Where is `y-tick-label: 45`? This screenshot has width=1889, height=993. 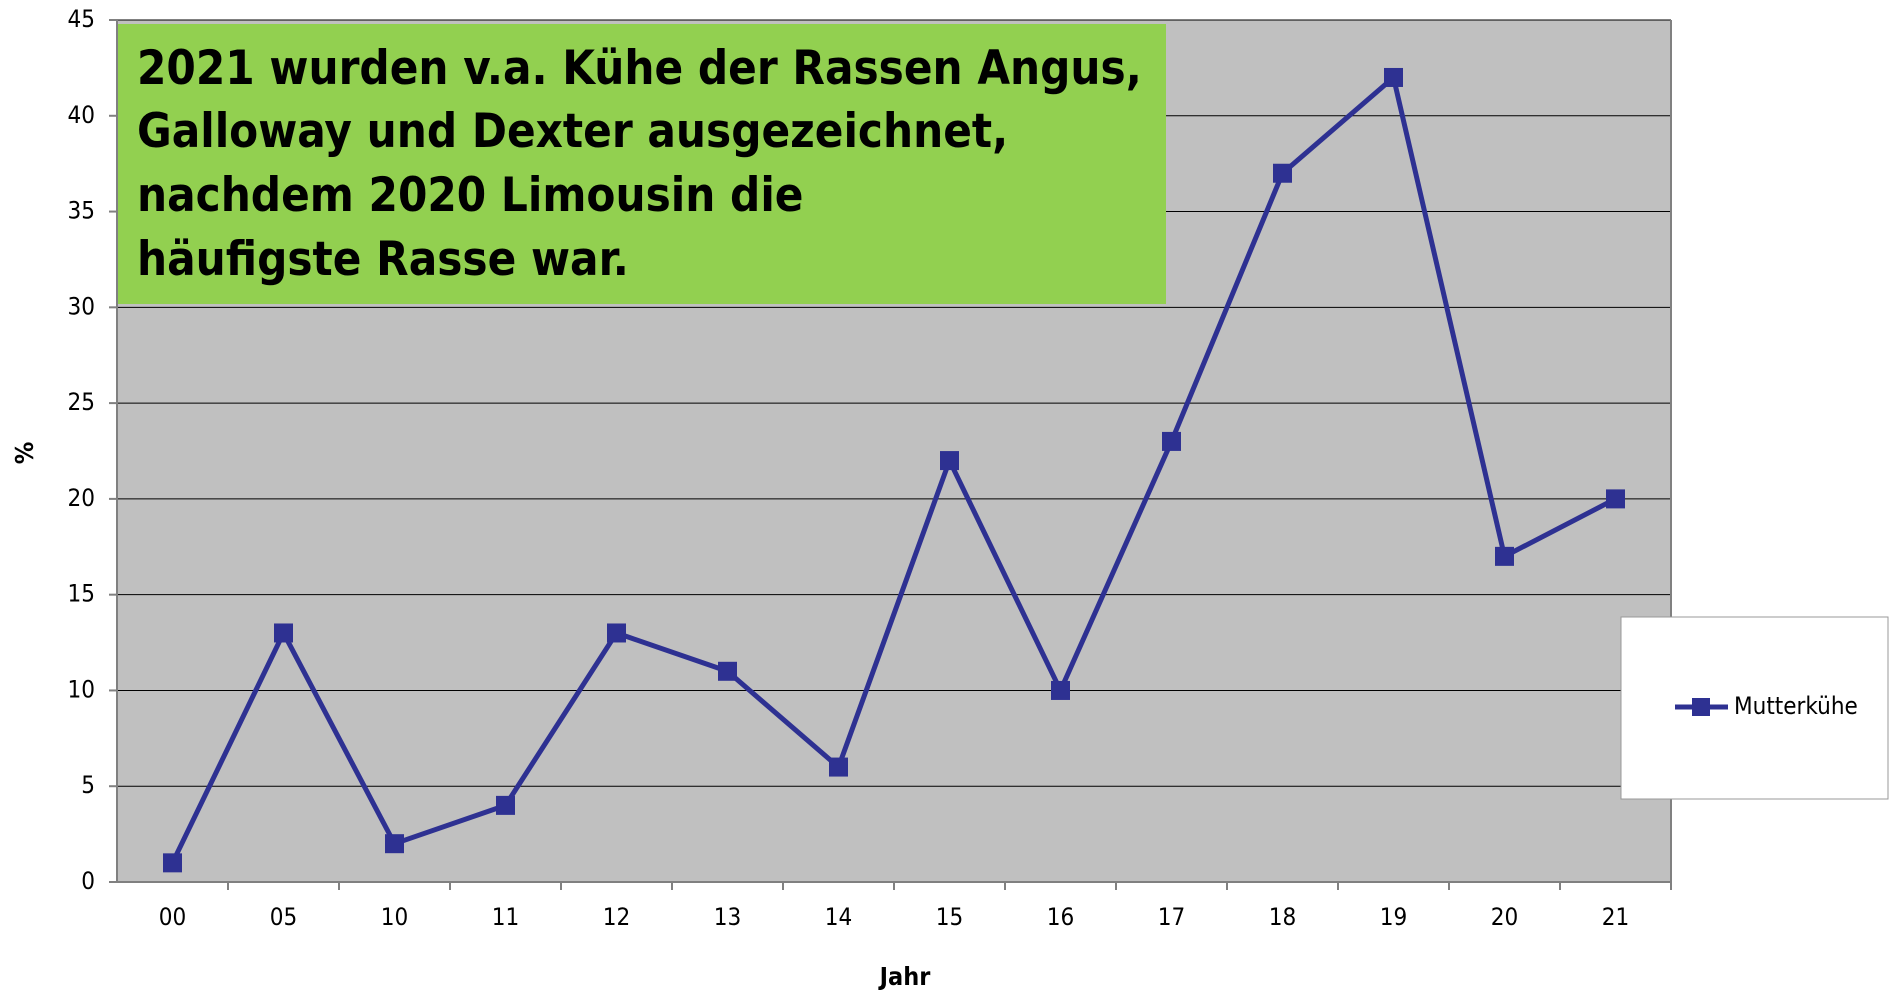
y-tick-label: 45 is located at coordinates (81, 19).